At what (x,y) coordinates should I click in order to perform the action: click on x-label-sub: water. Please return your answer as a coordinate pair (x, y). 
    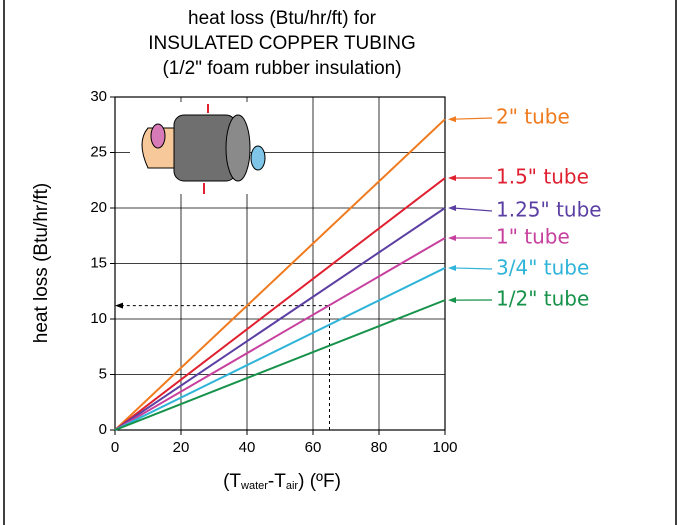
    Looking at the image, I should click on (254, 486).